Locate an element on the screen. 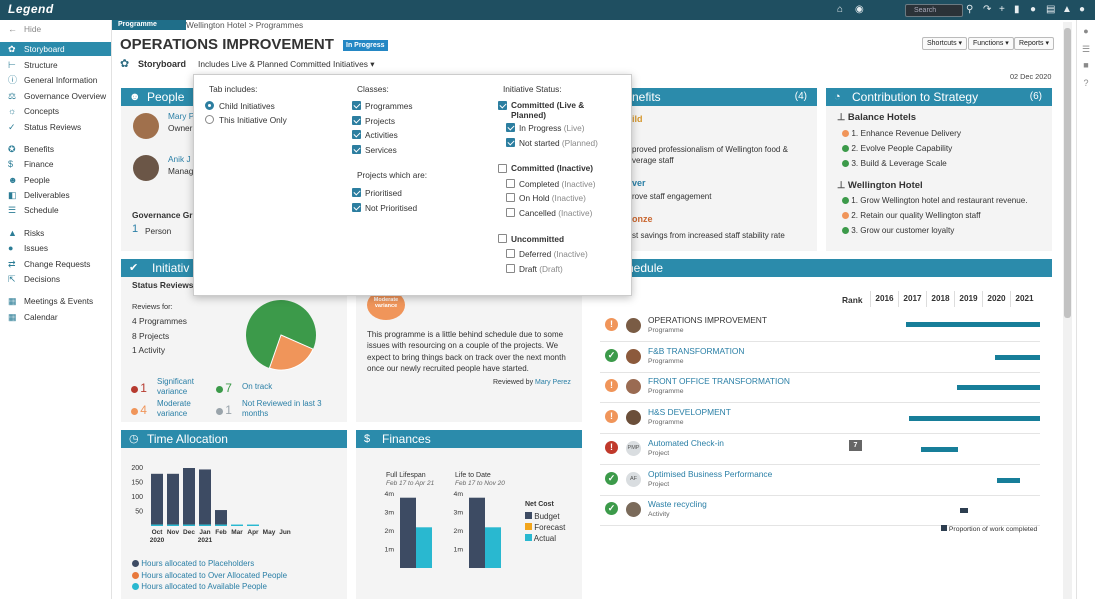  globe-icon: ◉ is located at coordinates (859, 9).